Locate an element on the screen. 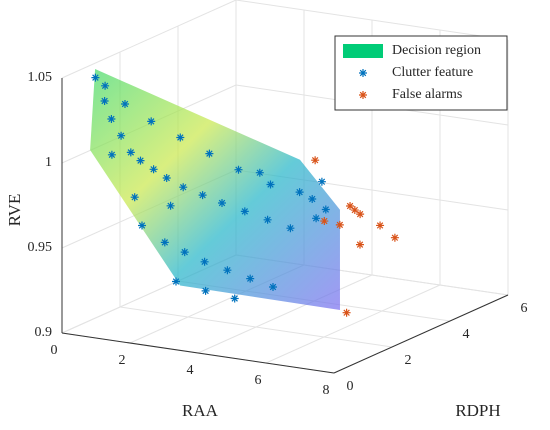 This screenshot has height=430, width=550. legend-label: Decision region is located at coordinates (436, 50).